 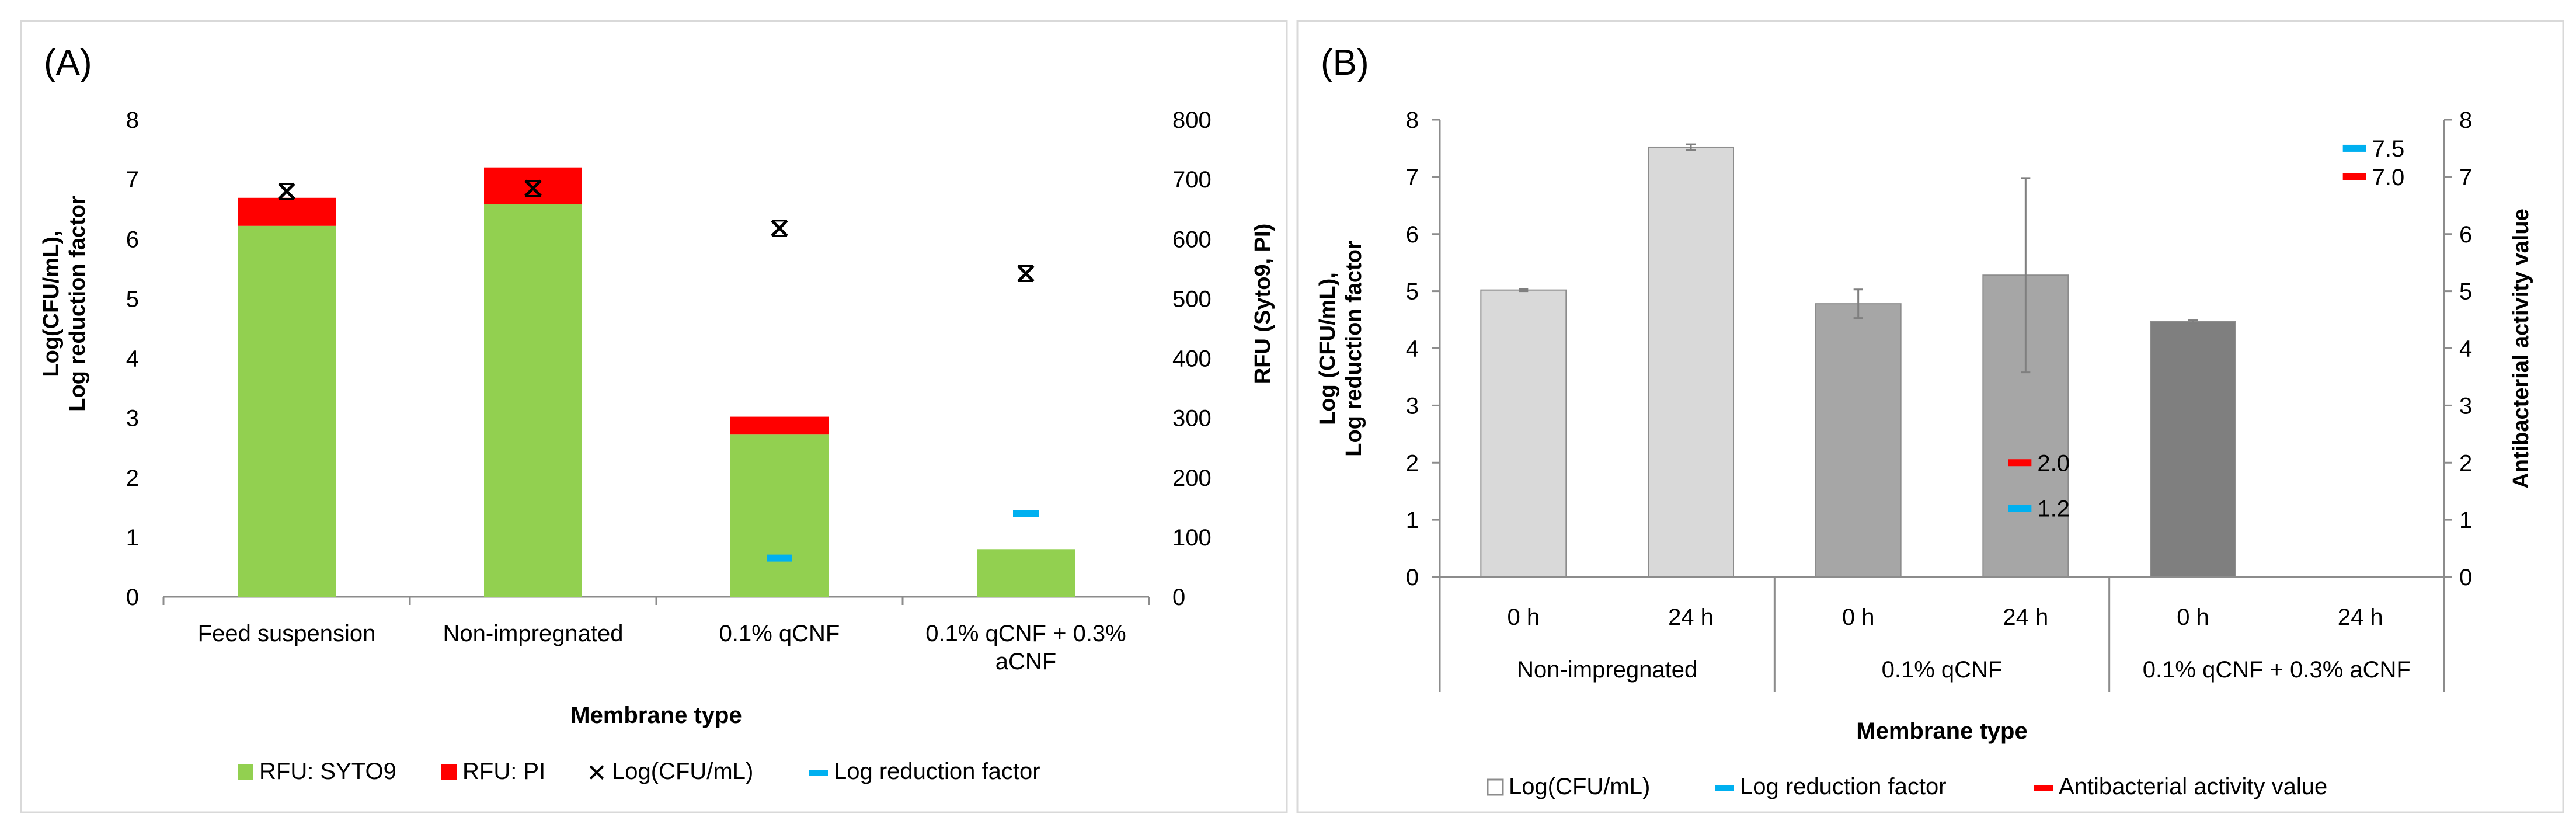 I want to click on panel-b-y2-tick-label: 6, so click(x=2465, y=235).